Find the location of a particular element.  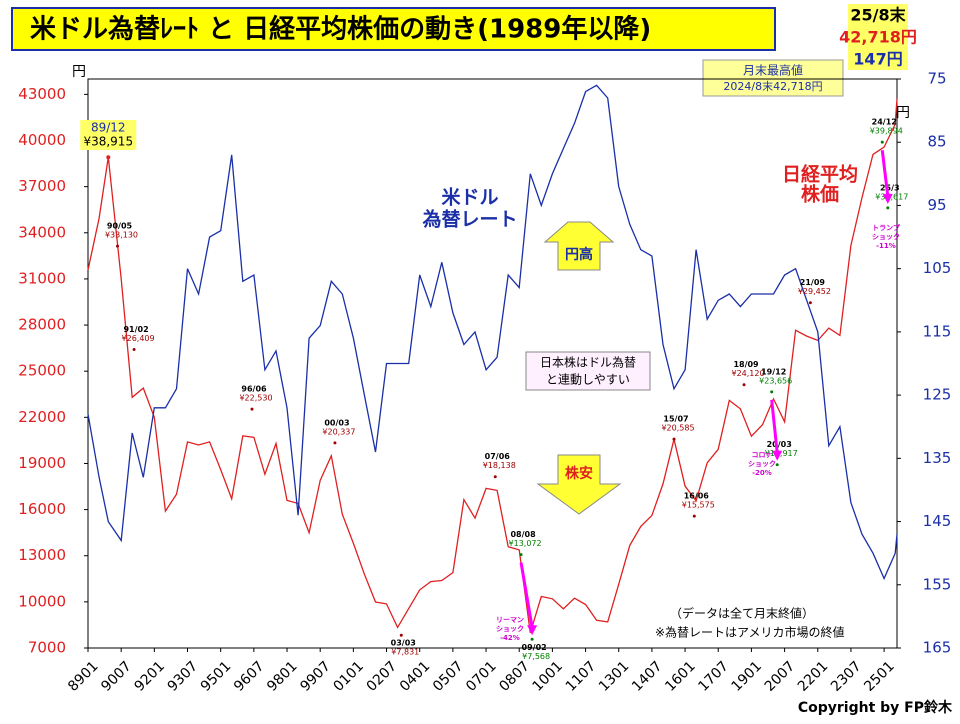

note: 日本株はドル為替 is located at coordinates (588, 362).